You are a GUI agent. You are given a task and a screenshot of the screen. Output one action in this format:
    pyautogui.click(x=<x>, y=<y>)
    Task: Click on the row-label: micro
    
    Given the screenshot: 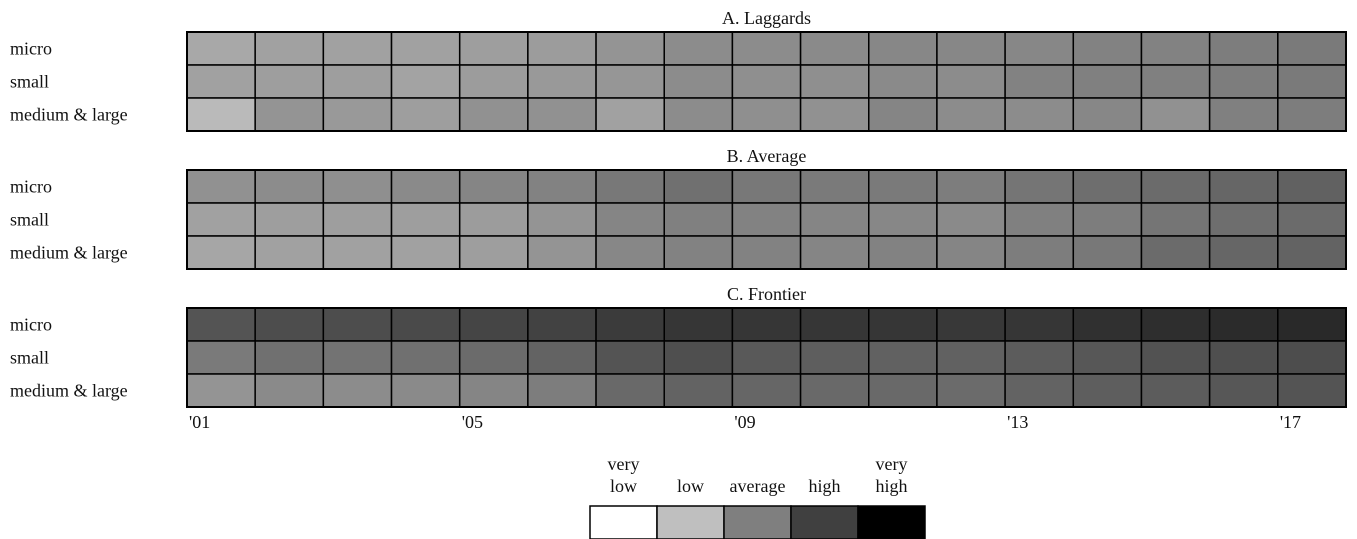 What is the action you would take?
    pyautogui.click(x=31, y=325)
    